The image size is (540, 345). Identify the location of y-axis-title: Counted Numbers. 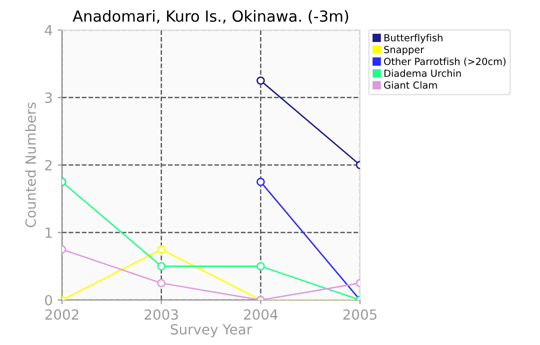
(30, 165).